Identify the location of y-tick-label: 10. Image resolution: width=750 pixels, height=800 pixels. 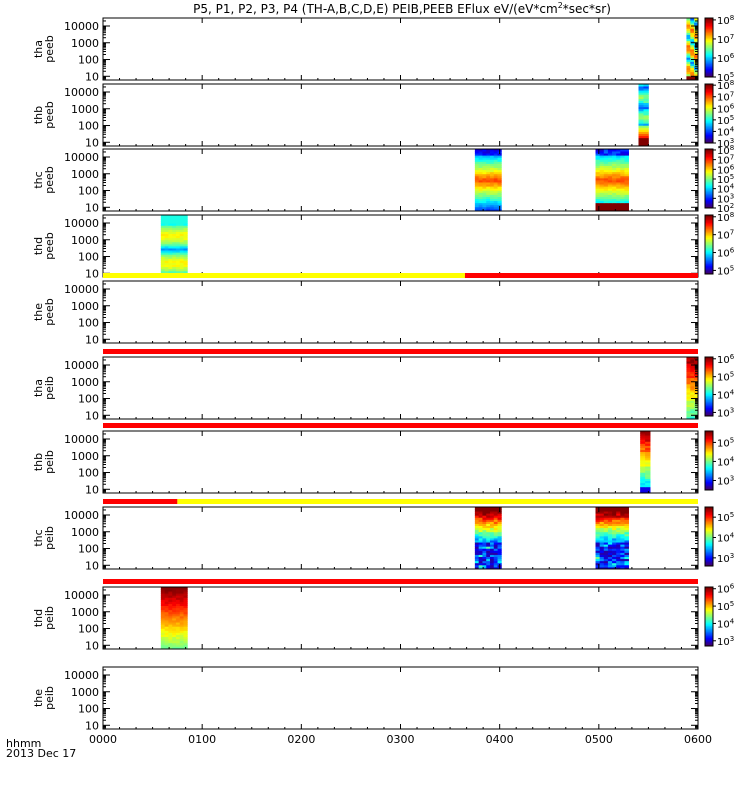
(92, 339).